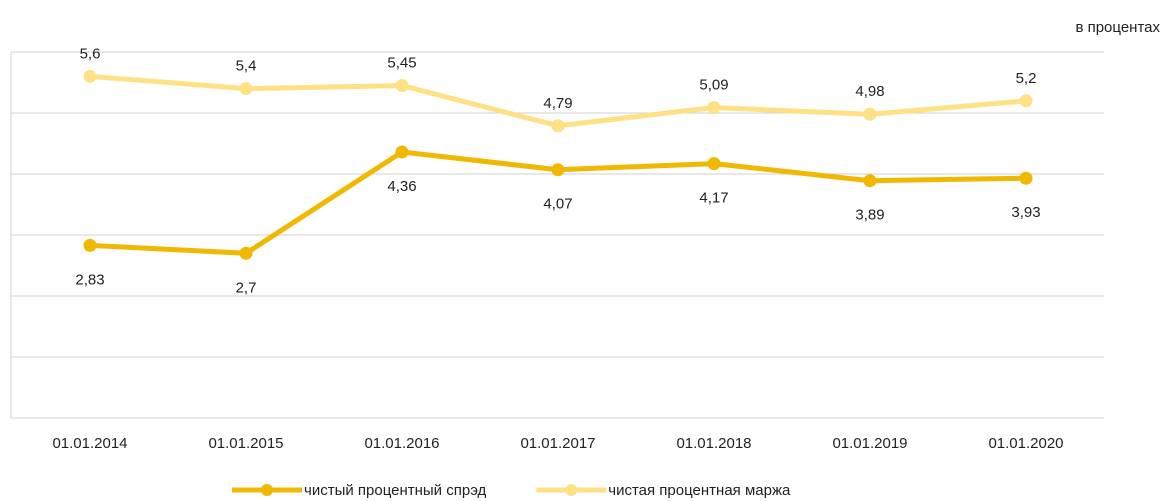 The height and width of the screenshot is (501, 1164). Describe the element at coordinates (89, 279) in the screenshot. I see `data-label: 2,83` at that location.